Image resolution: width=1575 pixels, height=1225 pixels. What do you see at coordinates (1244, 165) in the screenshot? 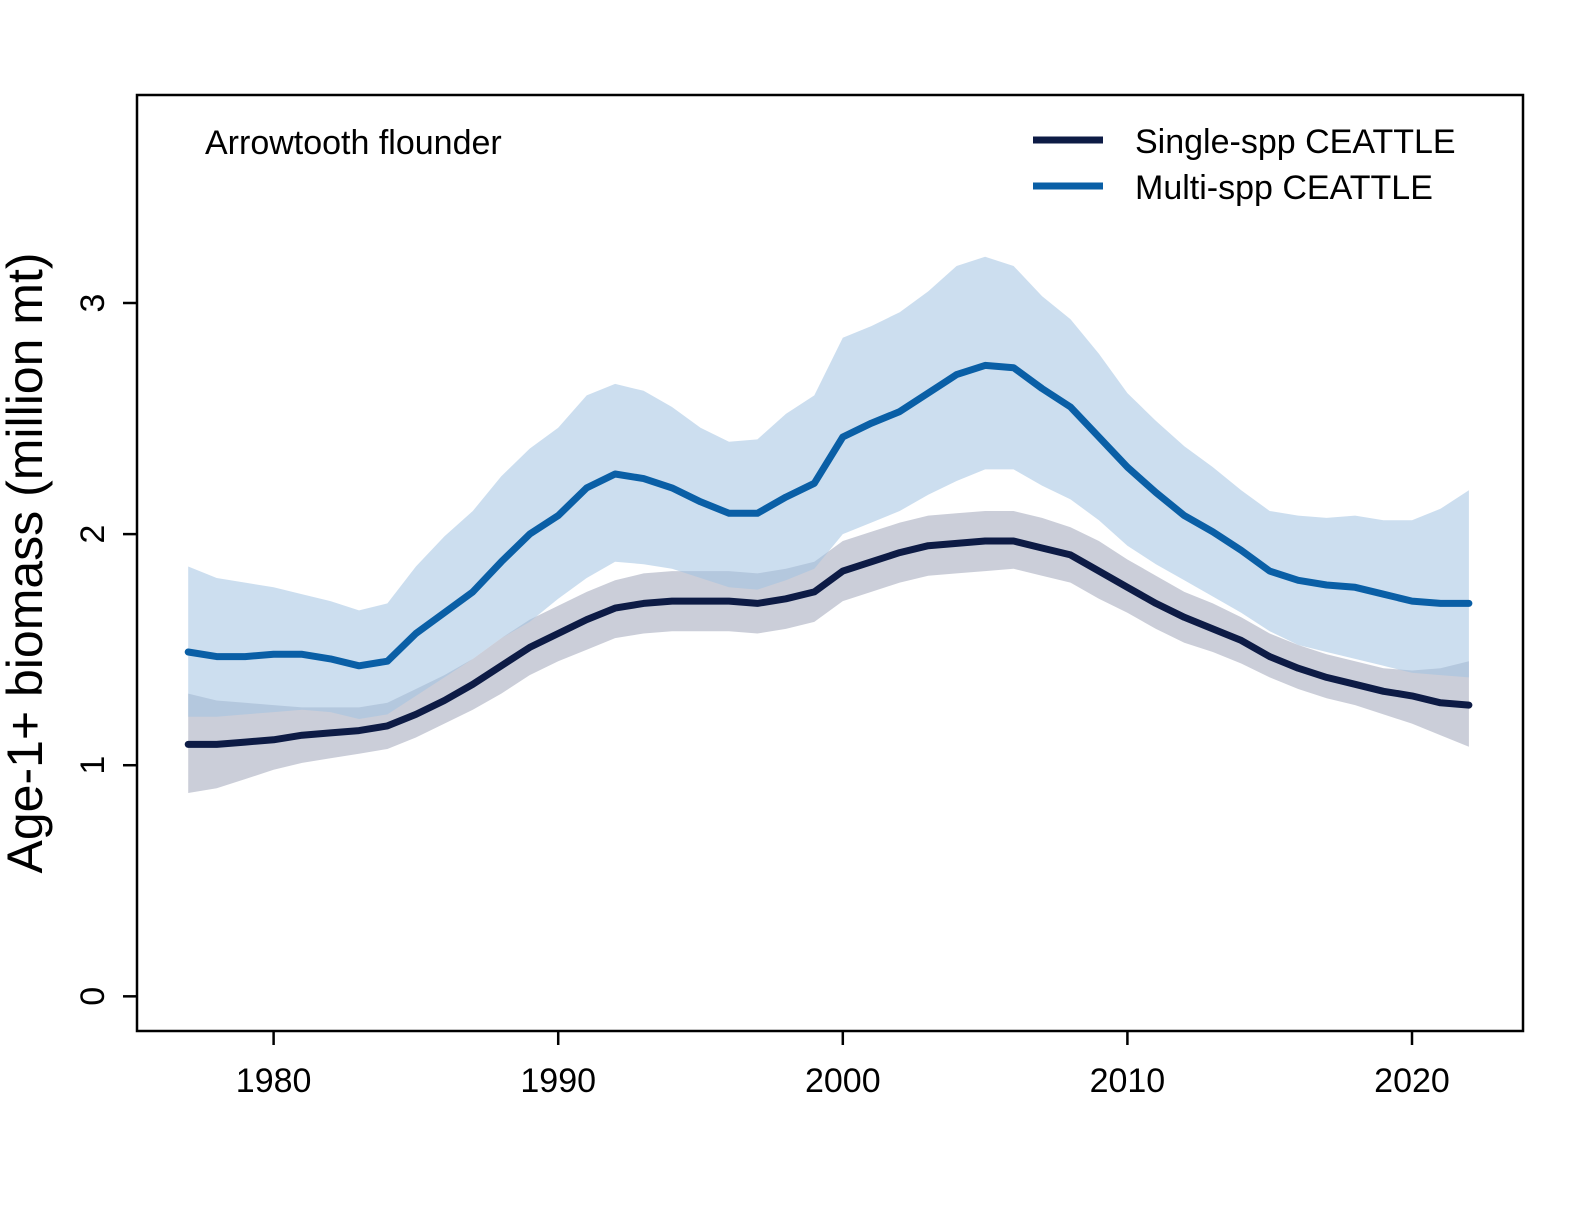
I see `legend: Single-spp CEATTLE Multi-spp CEATTLE` at bounding box center [1244, 165].